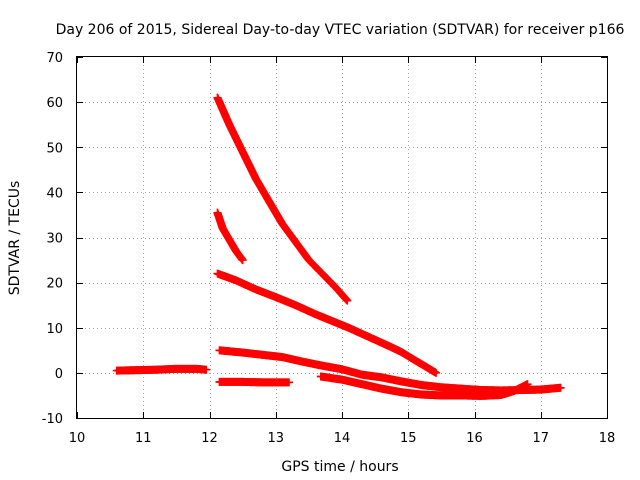 The width and height of the screenshot is (640, 480). I want to click on y-tick-label: 60, so click(54, 103).